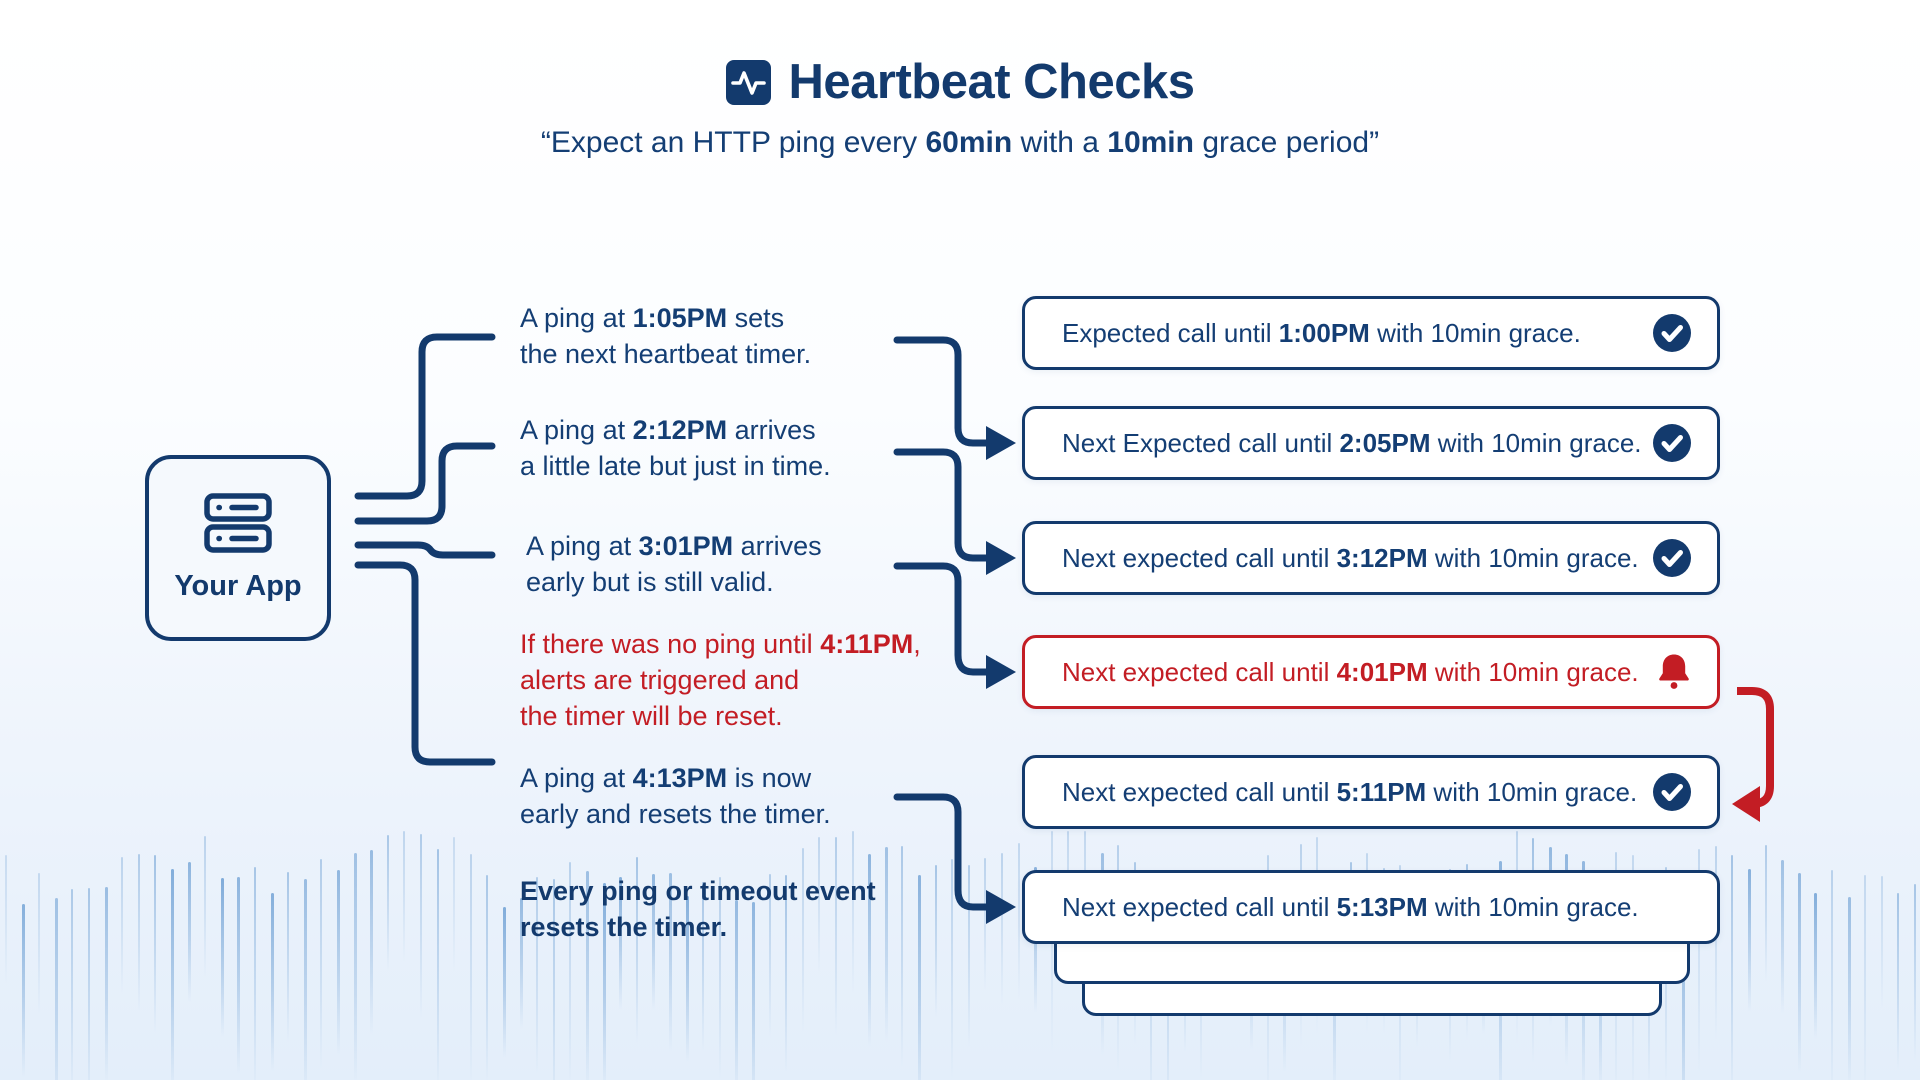 This screenshot has height=1080, width=1920. I want to click on event-text: alerts are triggered and, so click(660, 680).